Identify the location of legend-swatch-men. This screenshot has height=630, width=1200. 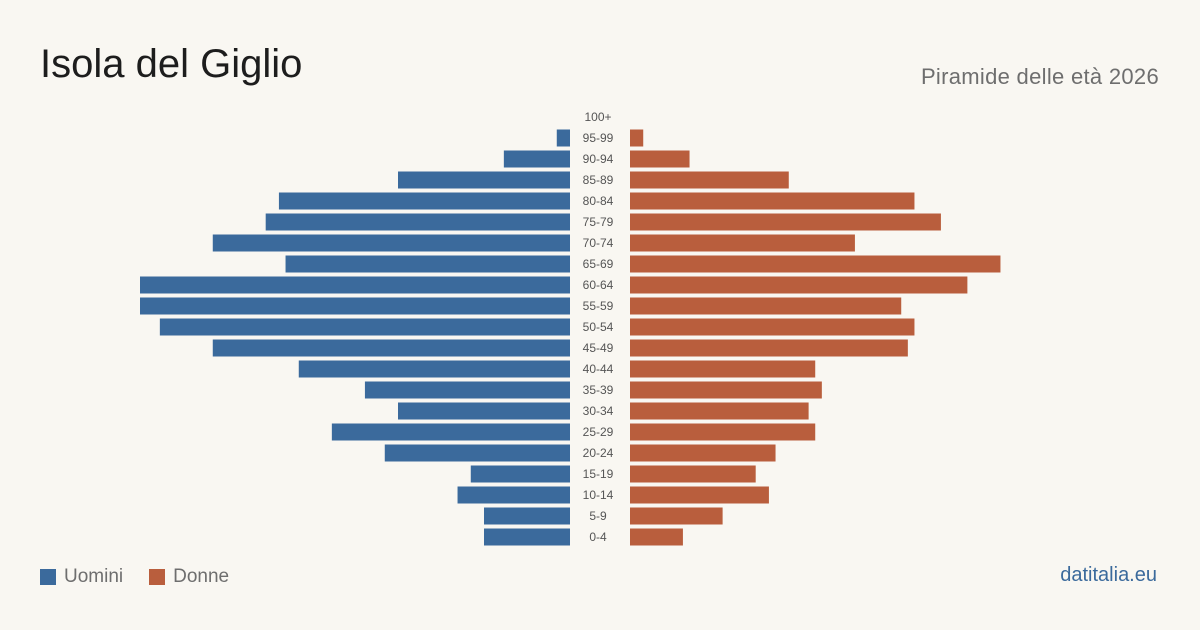
(48, 577).